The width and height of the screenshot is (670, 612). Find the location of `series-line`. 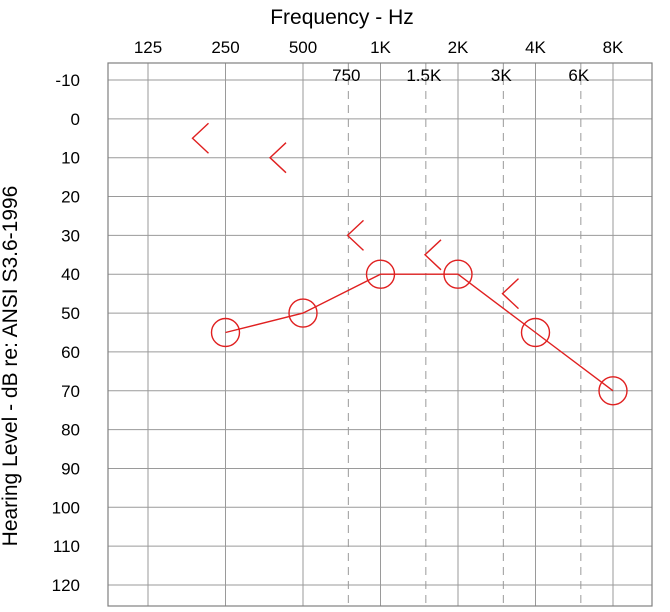

series-line is located at coordinates (419, 332).